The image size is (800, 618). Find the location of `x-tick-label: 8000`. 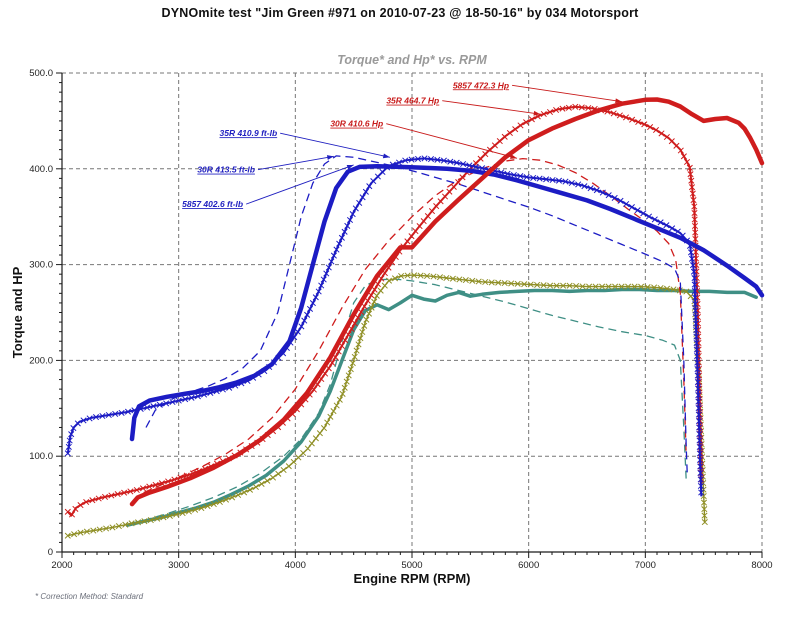

x-tick-label: 8000 is located at coordinates (761, 565).